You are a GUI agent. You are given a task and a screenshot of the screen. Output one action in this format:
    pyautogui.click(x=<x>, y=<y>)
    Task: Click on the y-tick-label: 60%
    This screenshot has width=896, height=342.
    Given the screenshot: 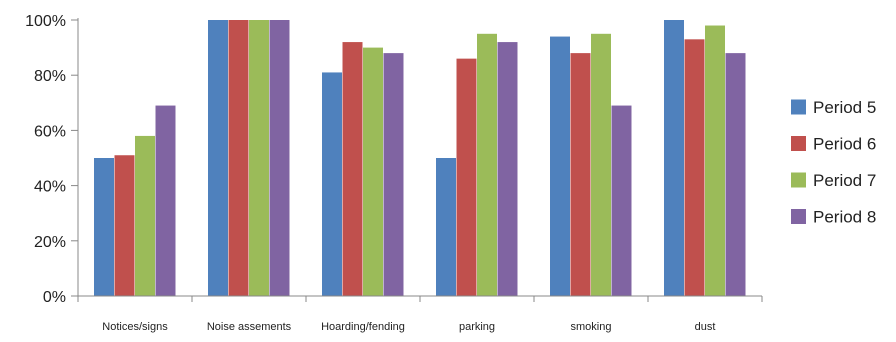 What is the action you would take?
    pyautogui.click(x=50, y=131)
    